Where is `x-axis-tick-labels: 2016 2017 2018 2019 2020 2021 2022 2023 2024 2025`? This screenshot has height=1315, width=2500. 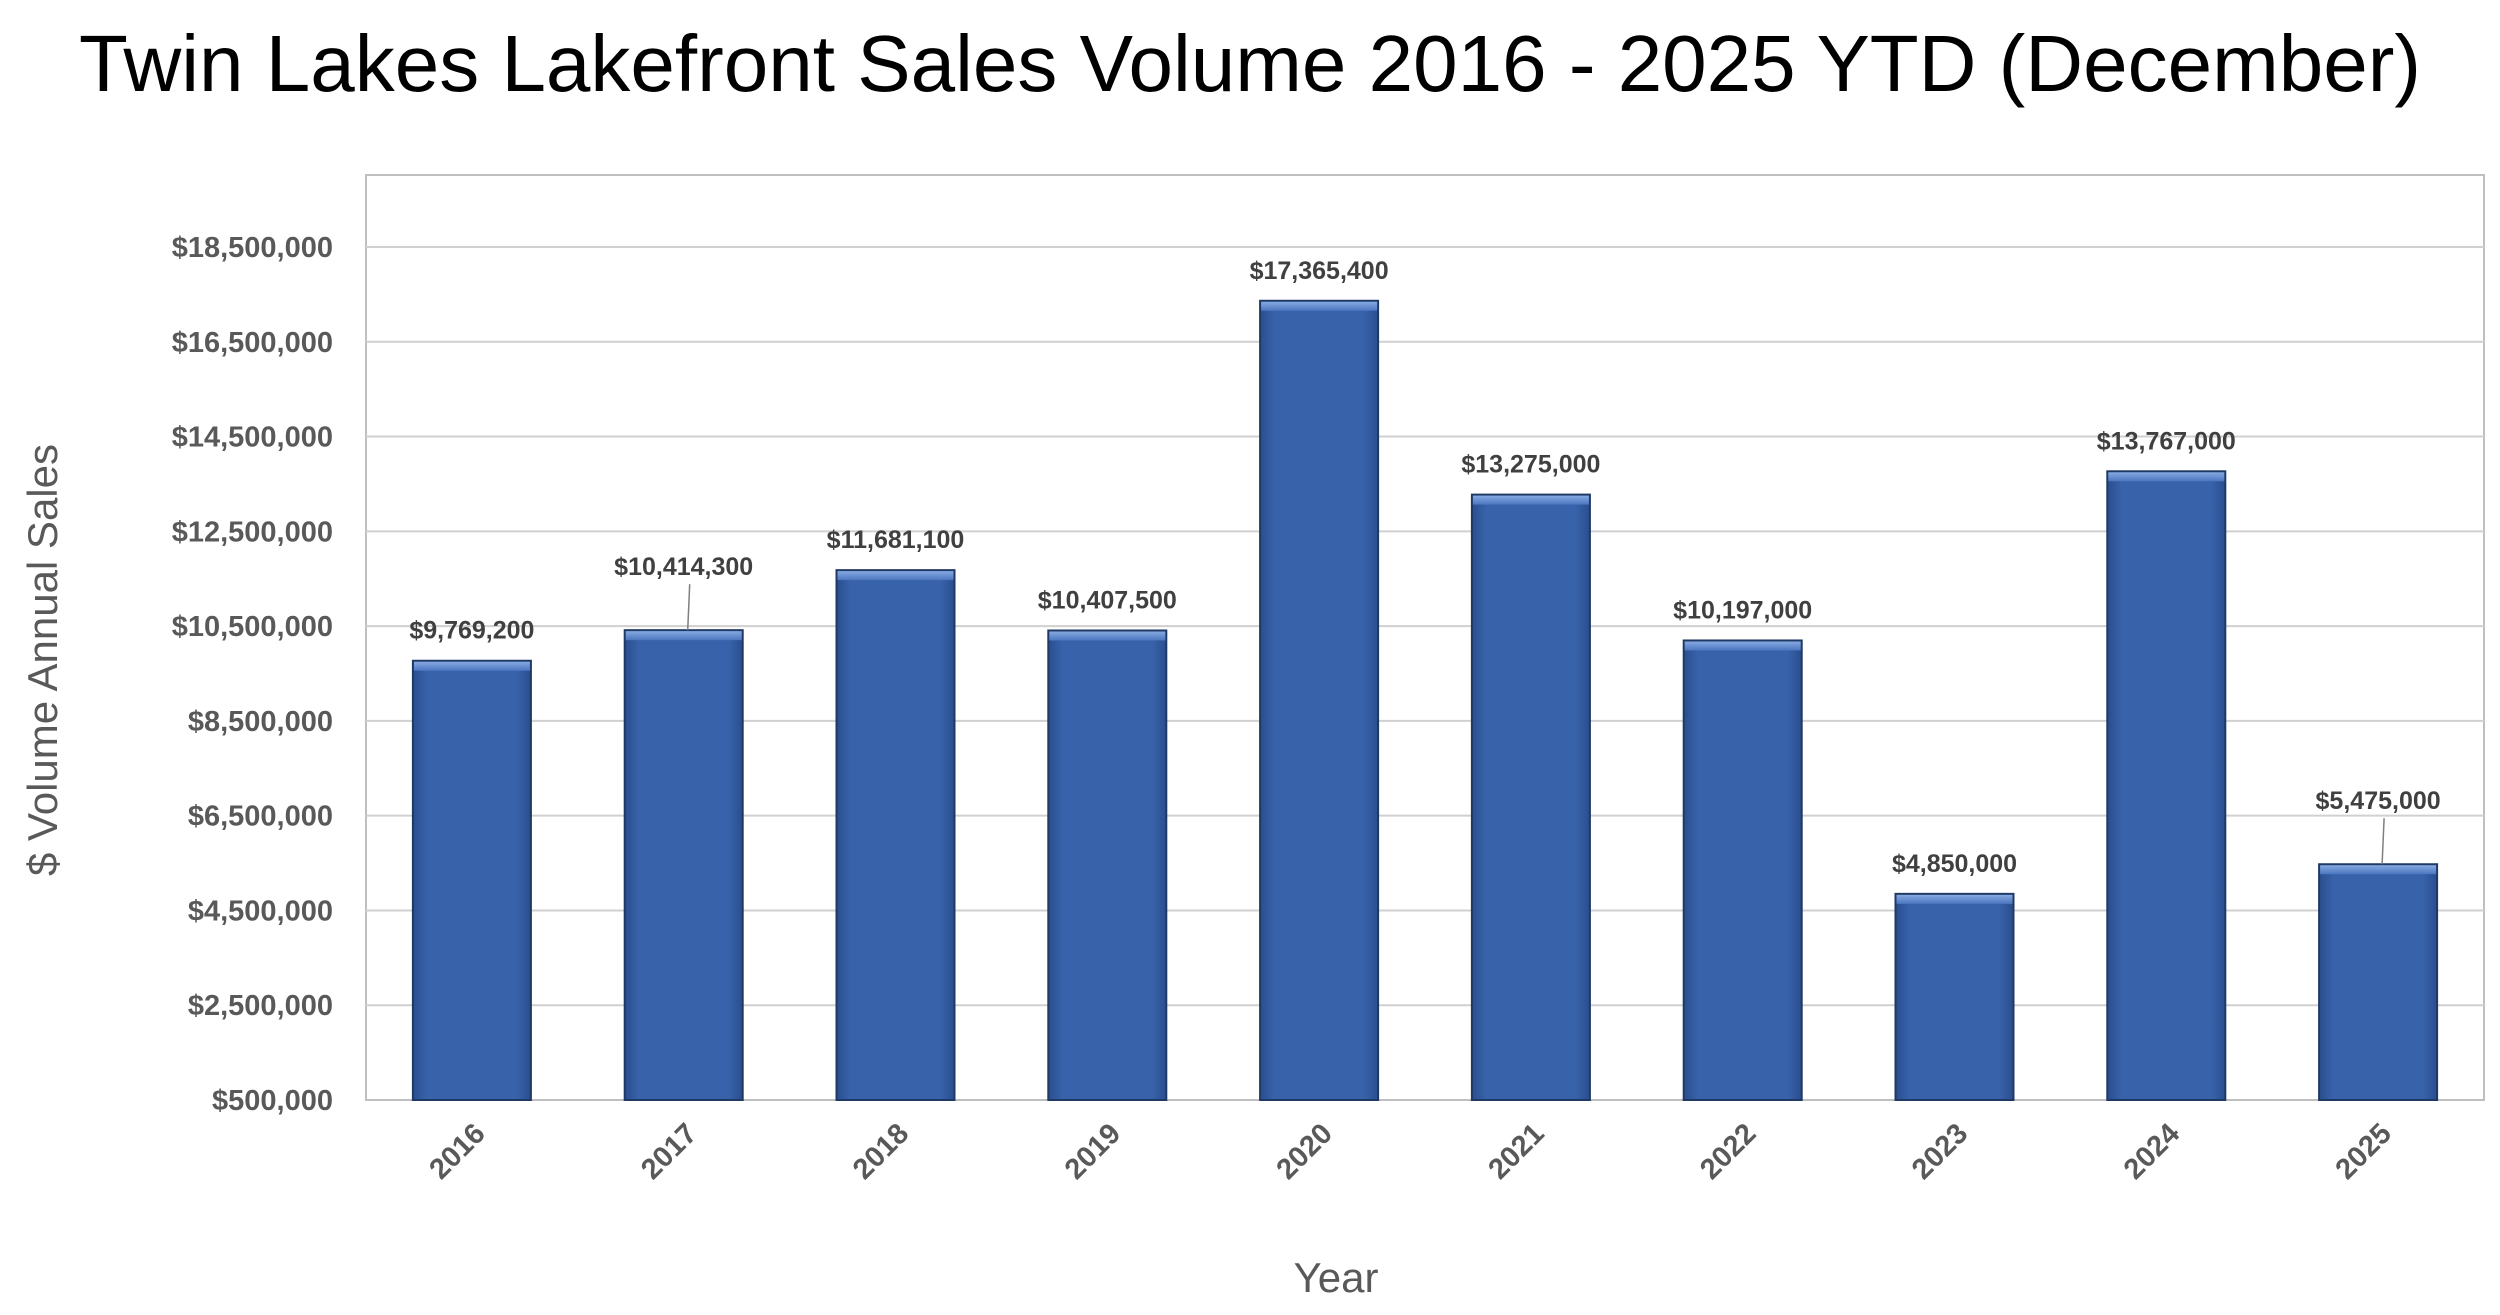
x-axis-tick-labels: 2016 2017 2018 2019 2020 2021 2022 2023 2024 2025 is located at coordinates (1410, 1152).